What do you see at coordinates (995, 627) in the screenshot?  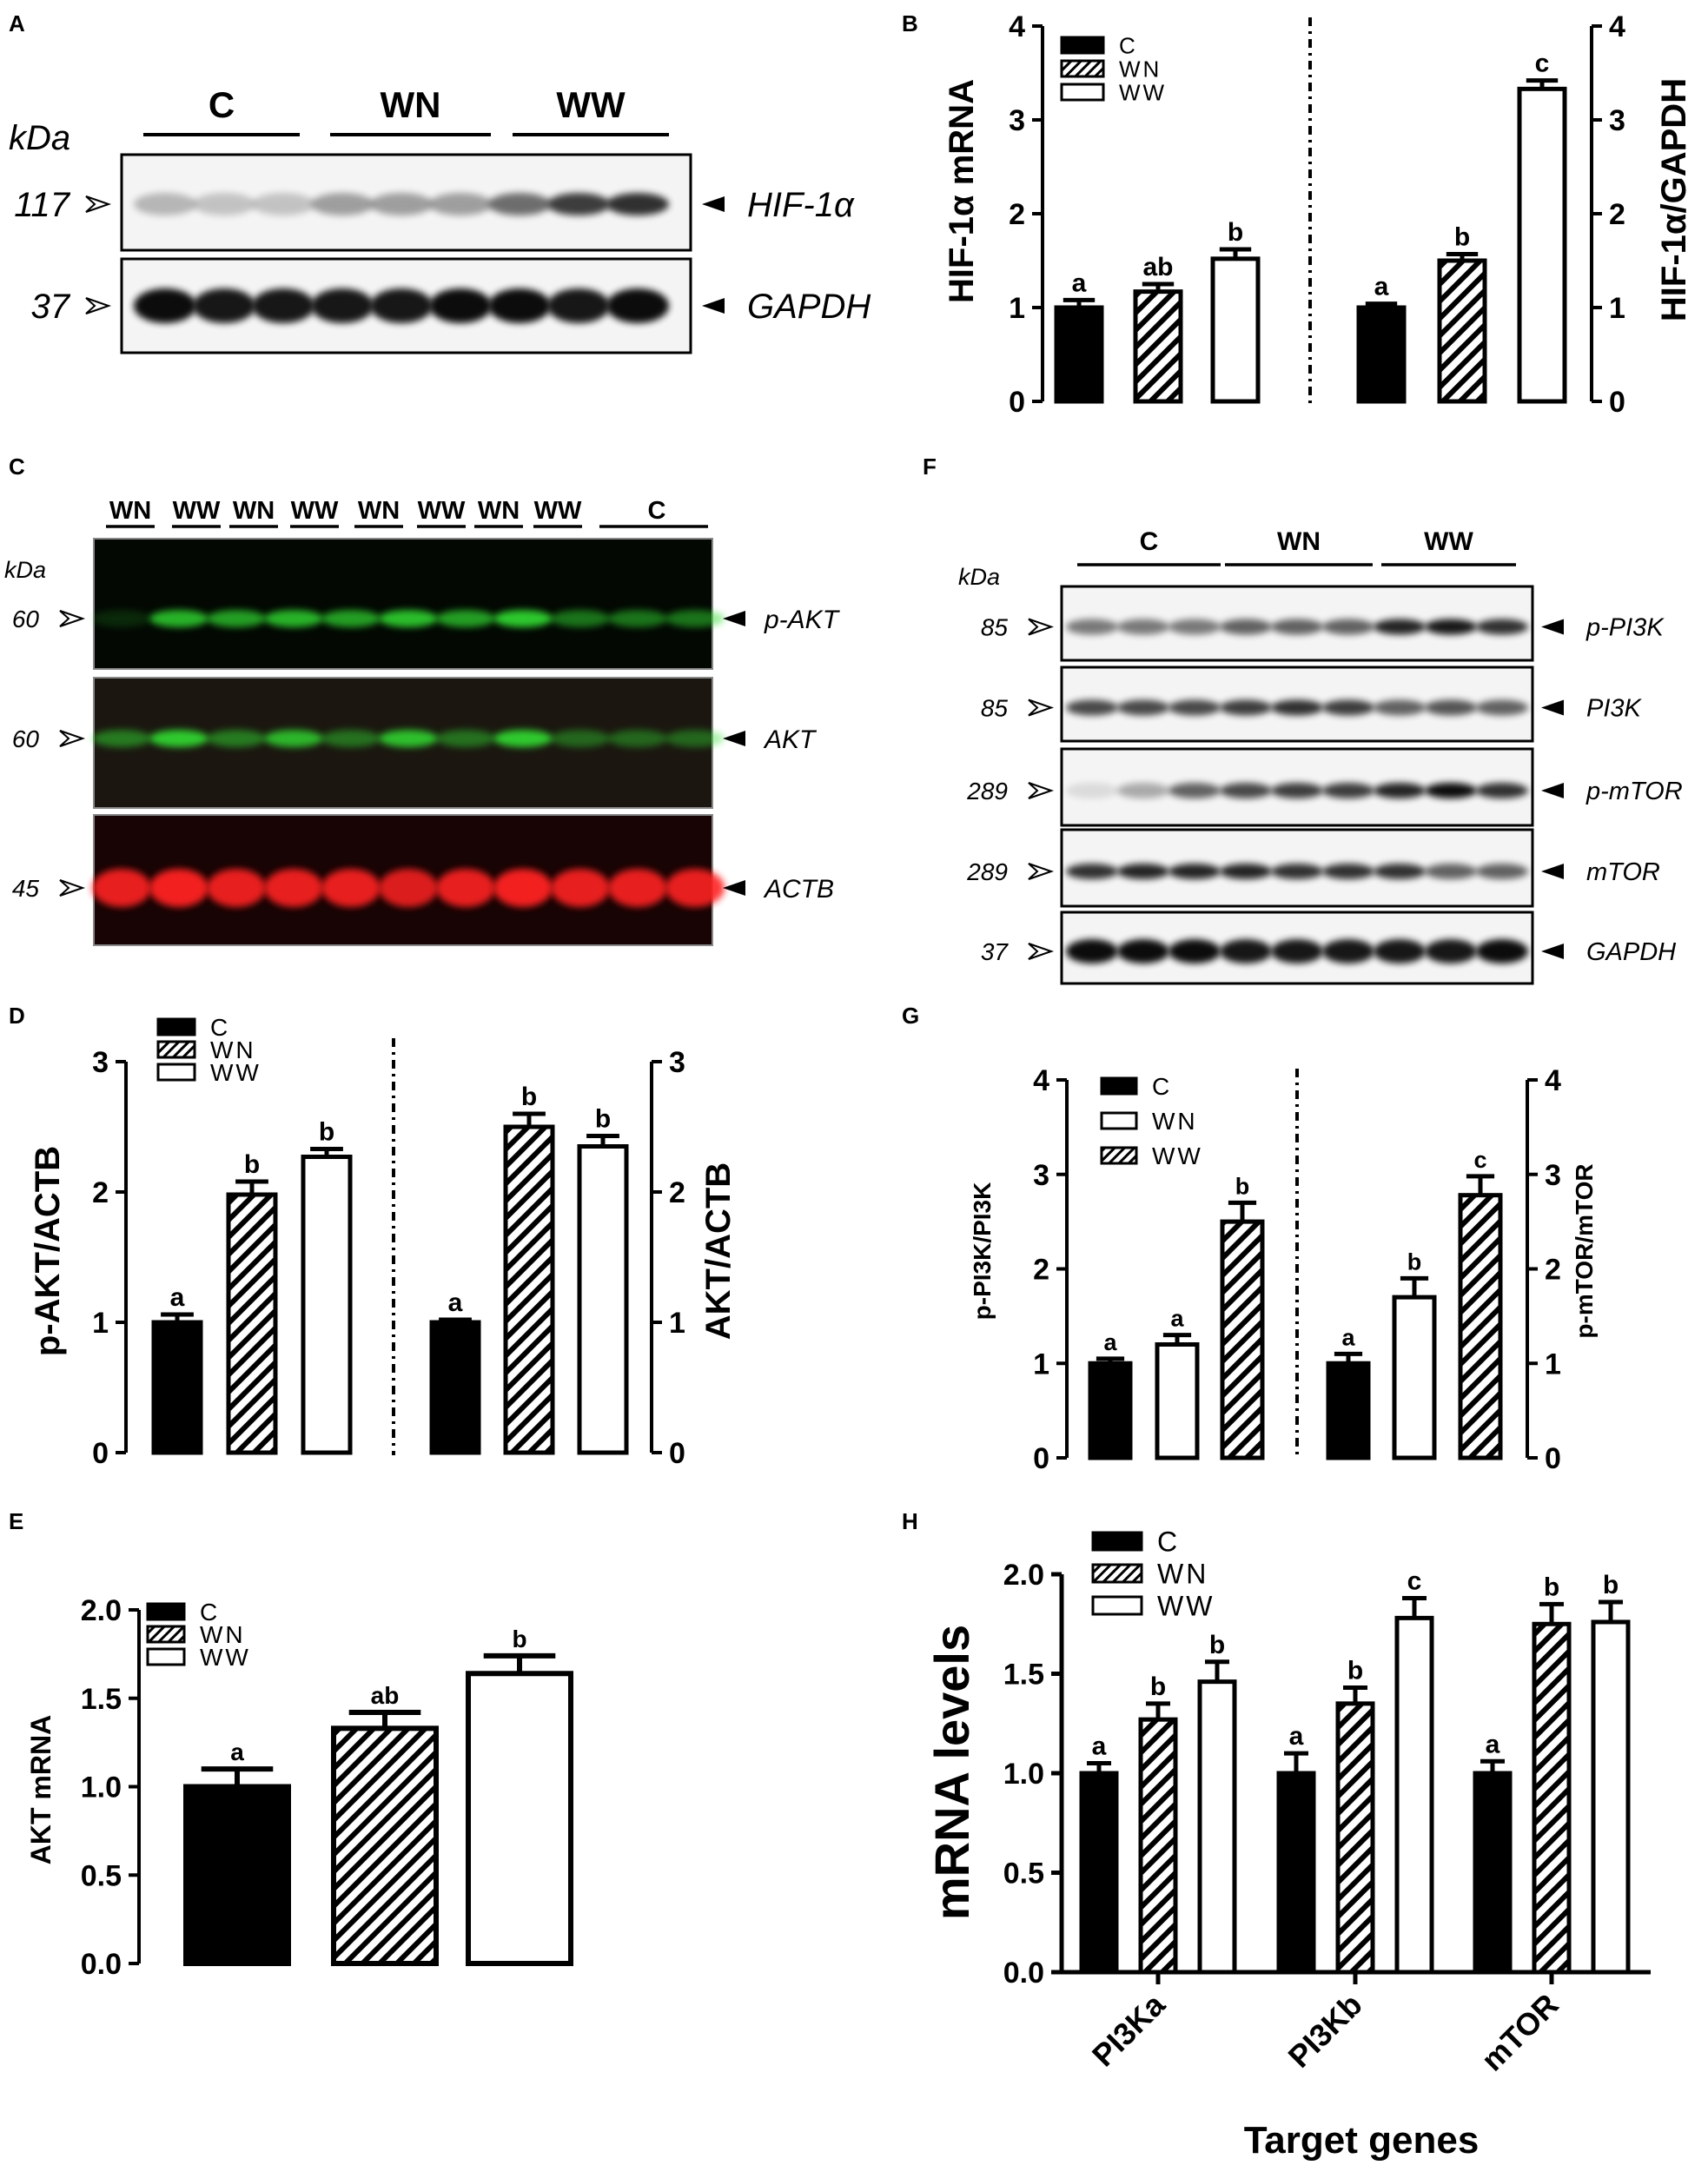 I see `kda-marker-value: 85` at bounding box center [995, 627].